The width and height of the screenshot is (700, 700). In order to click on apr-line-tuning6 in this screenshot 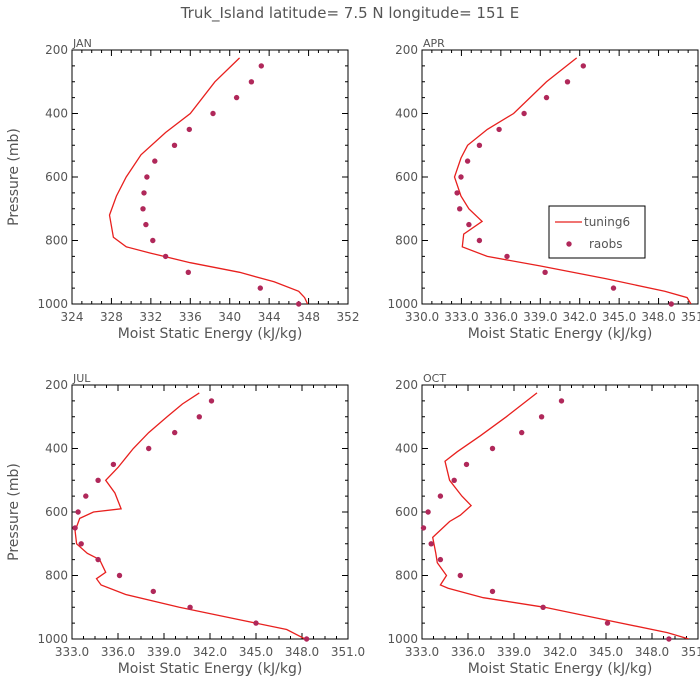, I will do `click(572, 180)`.